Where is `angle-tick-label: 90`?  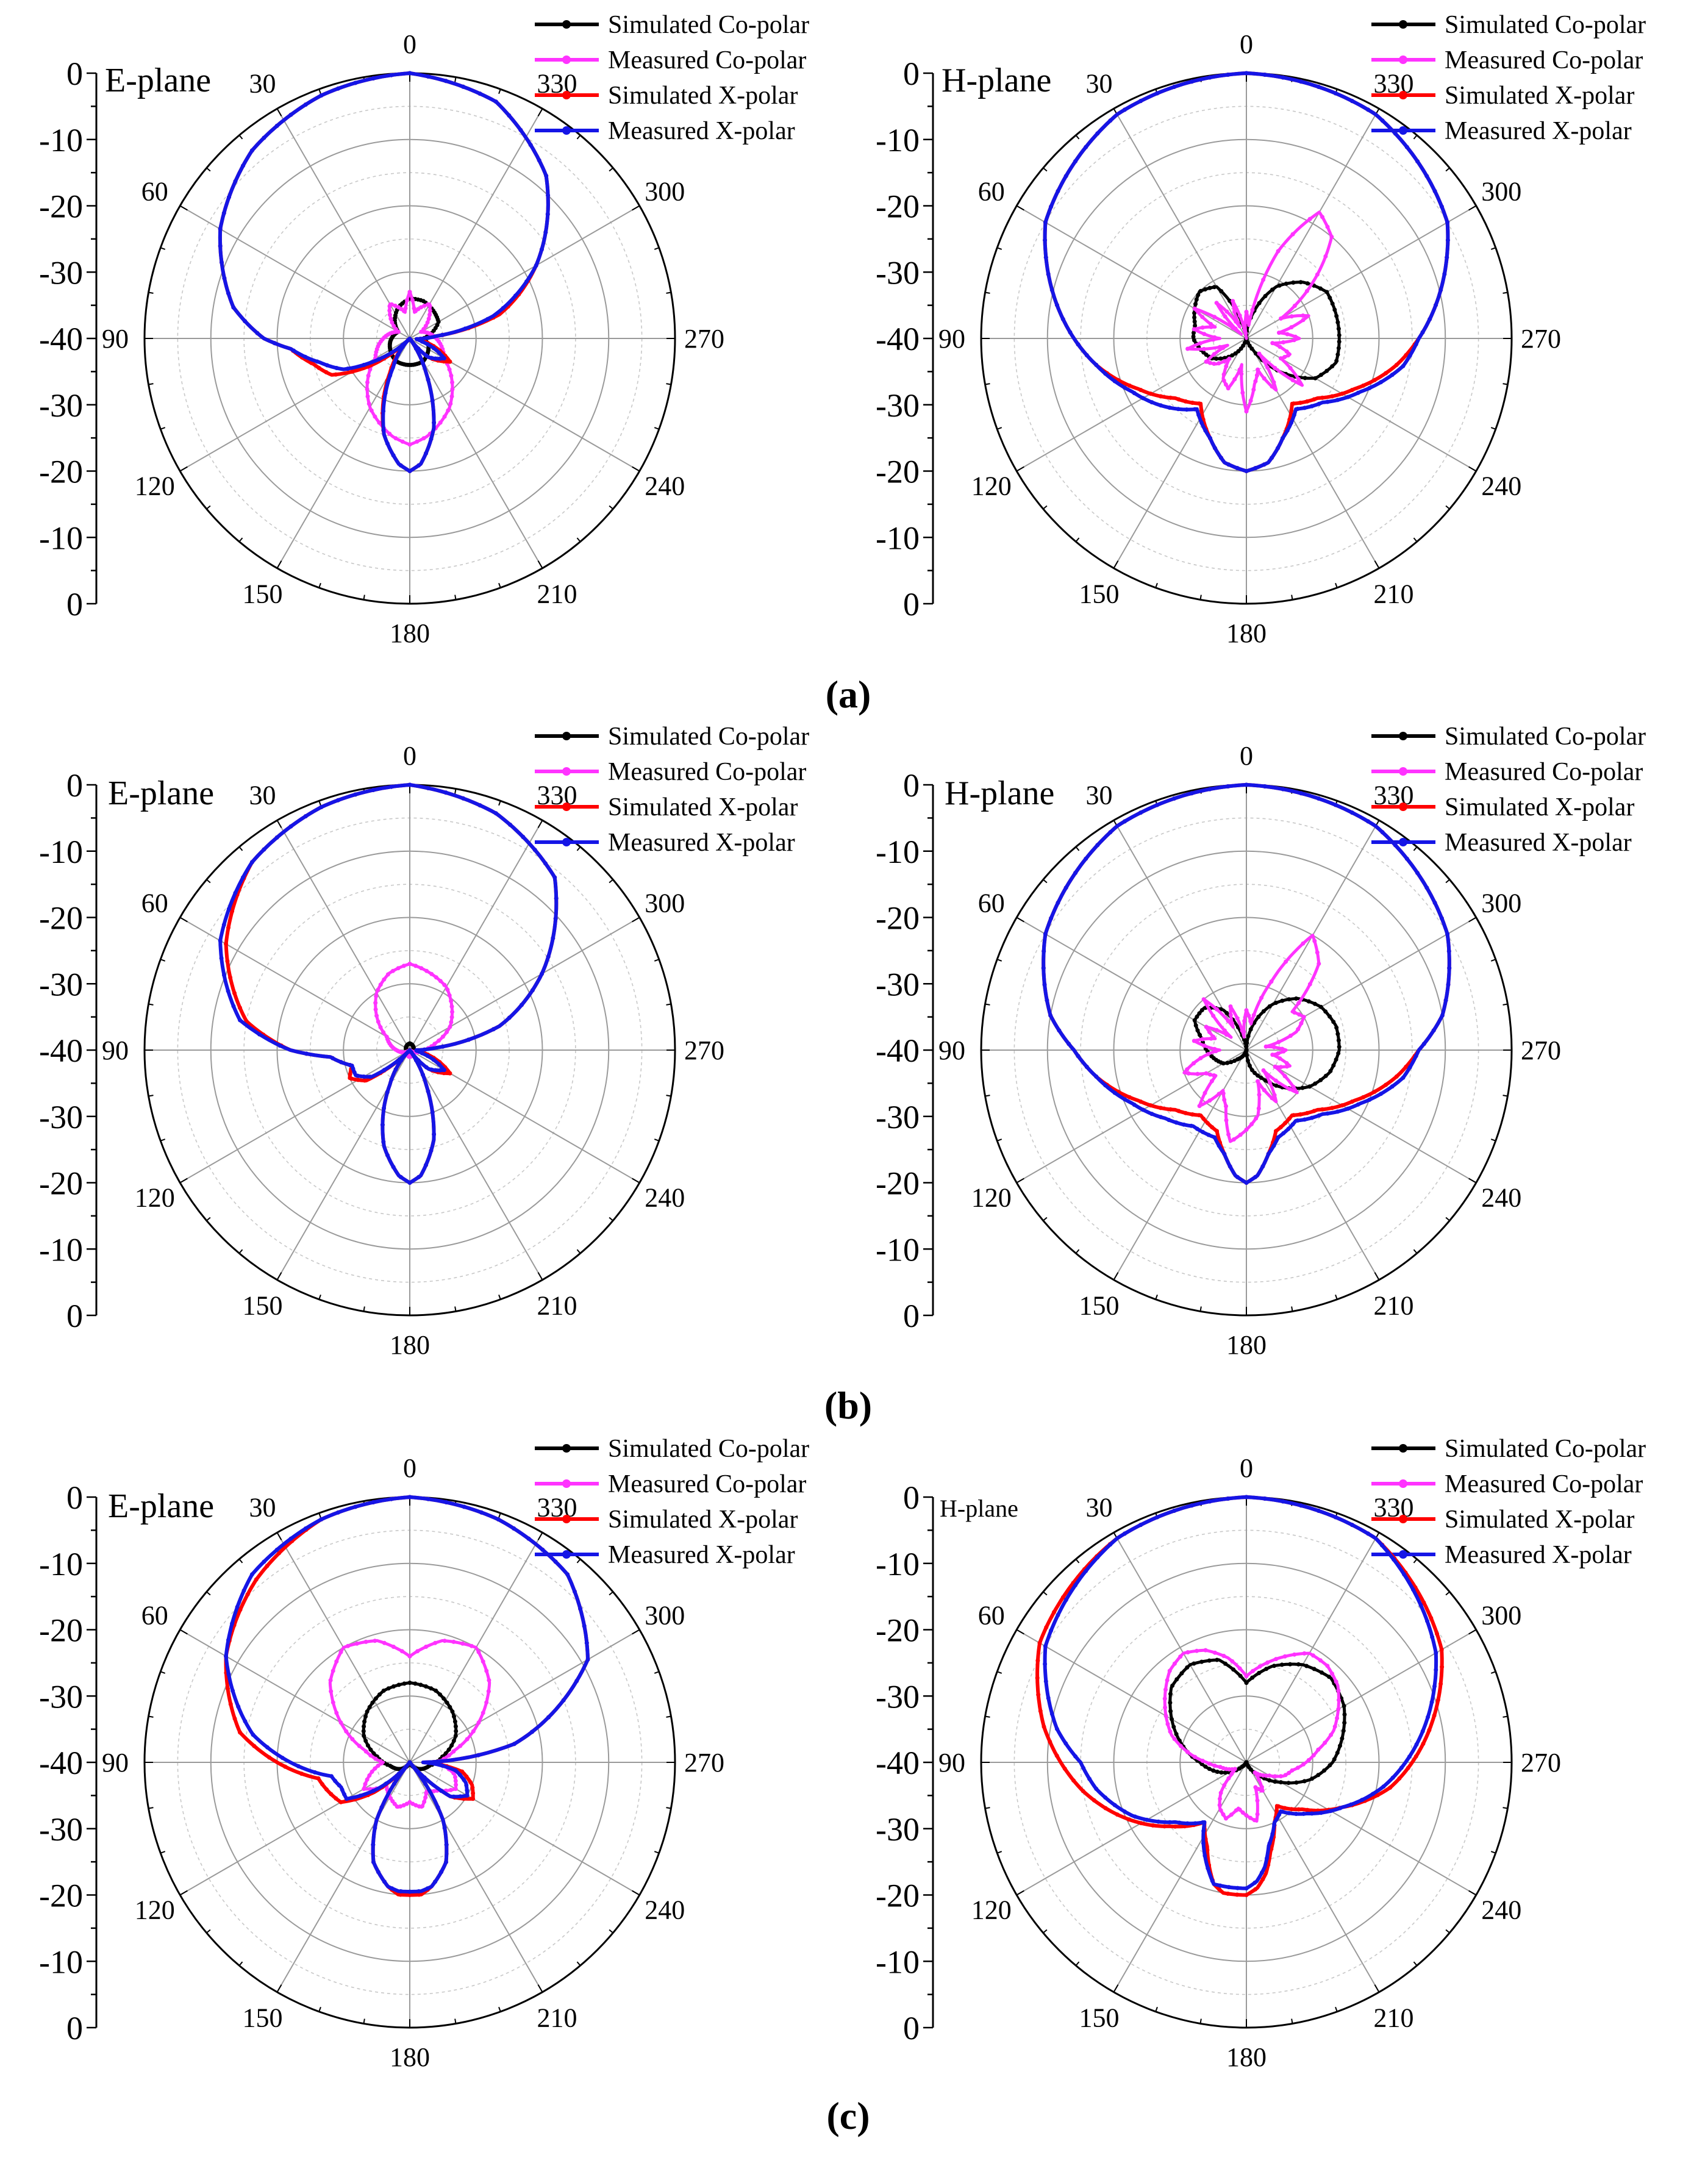 angle-tick-label: 90 is located at coordinates (116, 1763).